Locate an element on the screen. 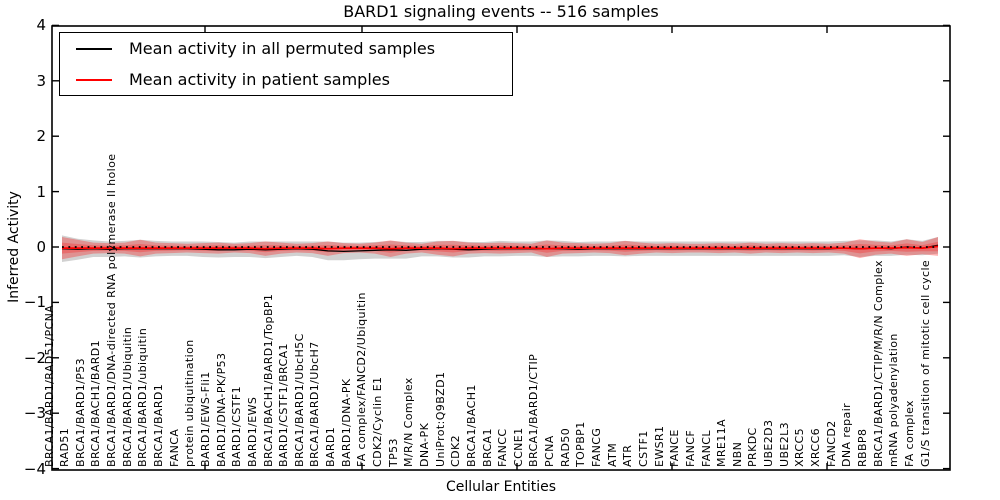 Image resolution: width=1000 pixels, height=500 pixels. y-tick-label: −2 is located at coordinates (34, 357).